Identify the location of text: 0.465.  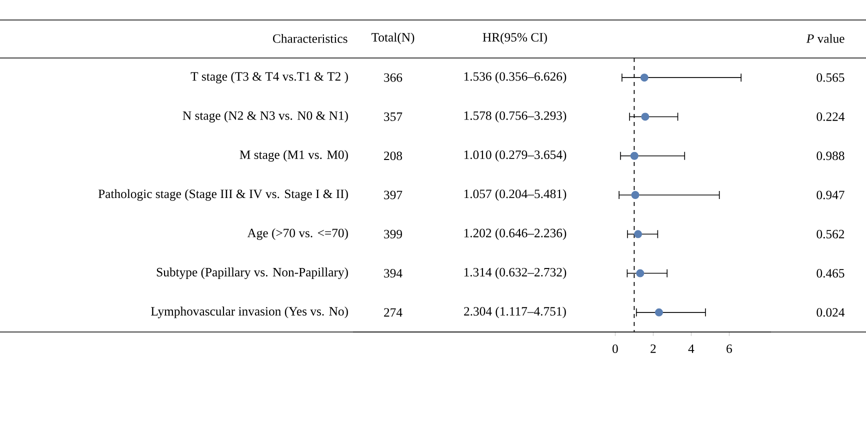
(830, 273).